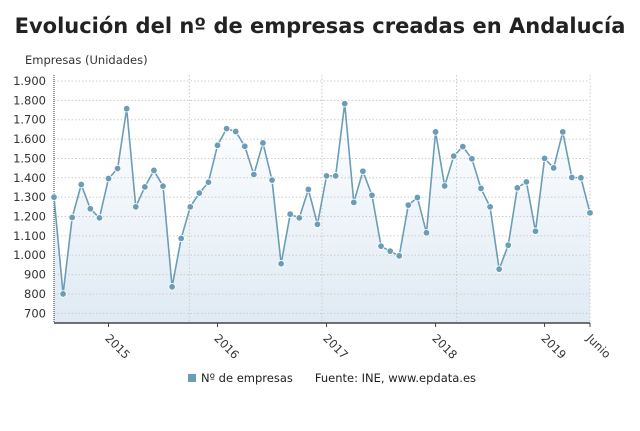 This screenshot has width=640, height=431. What do you see at coordinates (86, 60) in the screenshot?
I see `y-axis-title: Empresas (Unidades)` at bounding box center [86, 60].